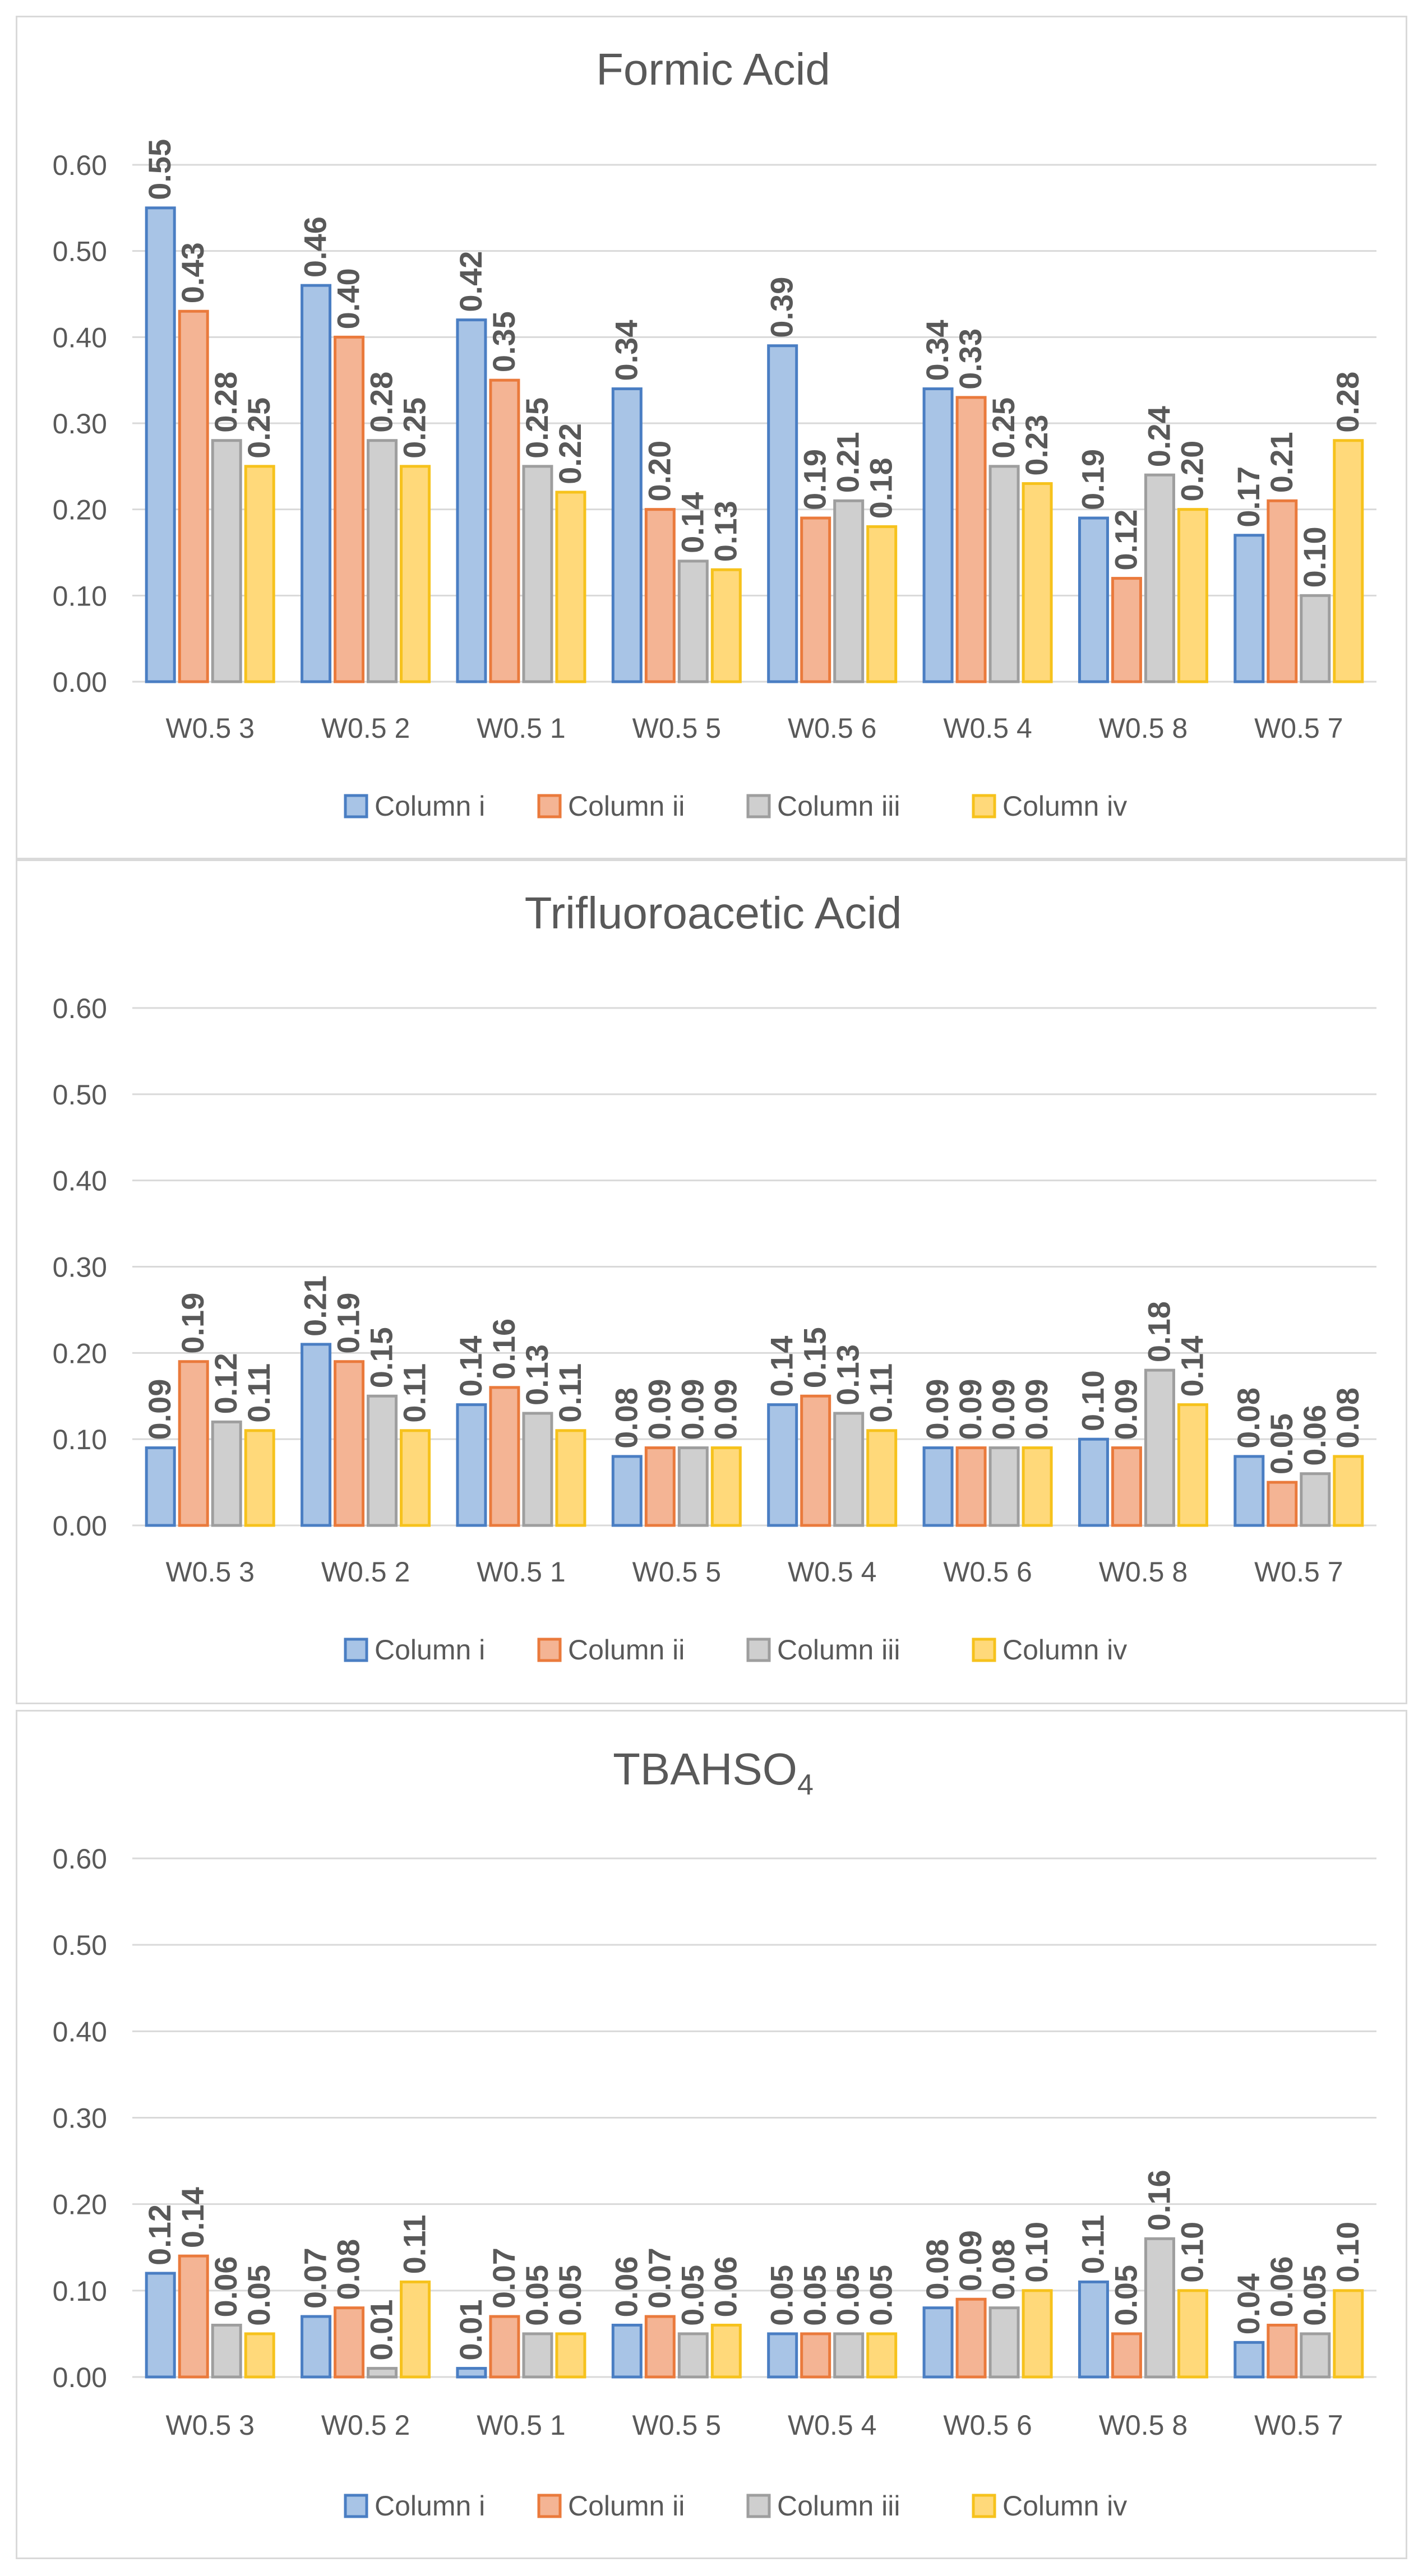  I want to click on x-tick-label: W0.5 8, so click(1143, 1572).